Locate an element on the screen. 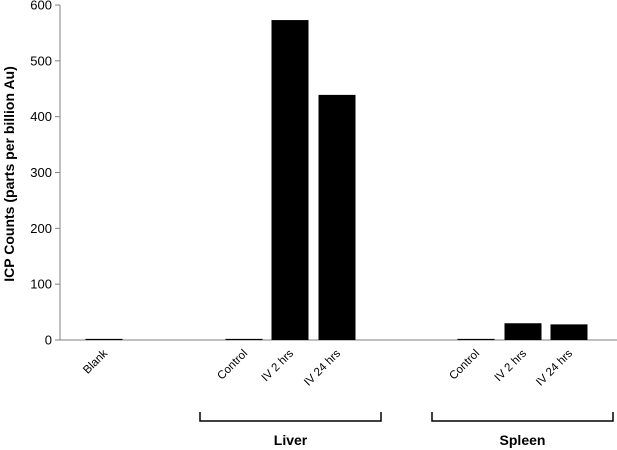 The image size is (617, 450). y-tick-label: 600 is located at coordinates (41, 6).